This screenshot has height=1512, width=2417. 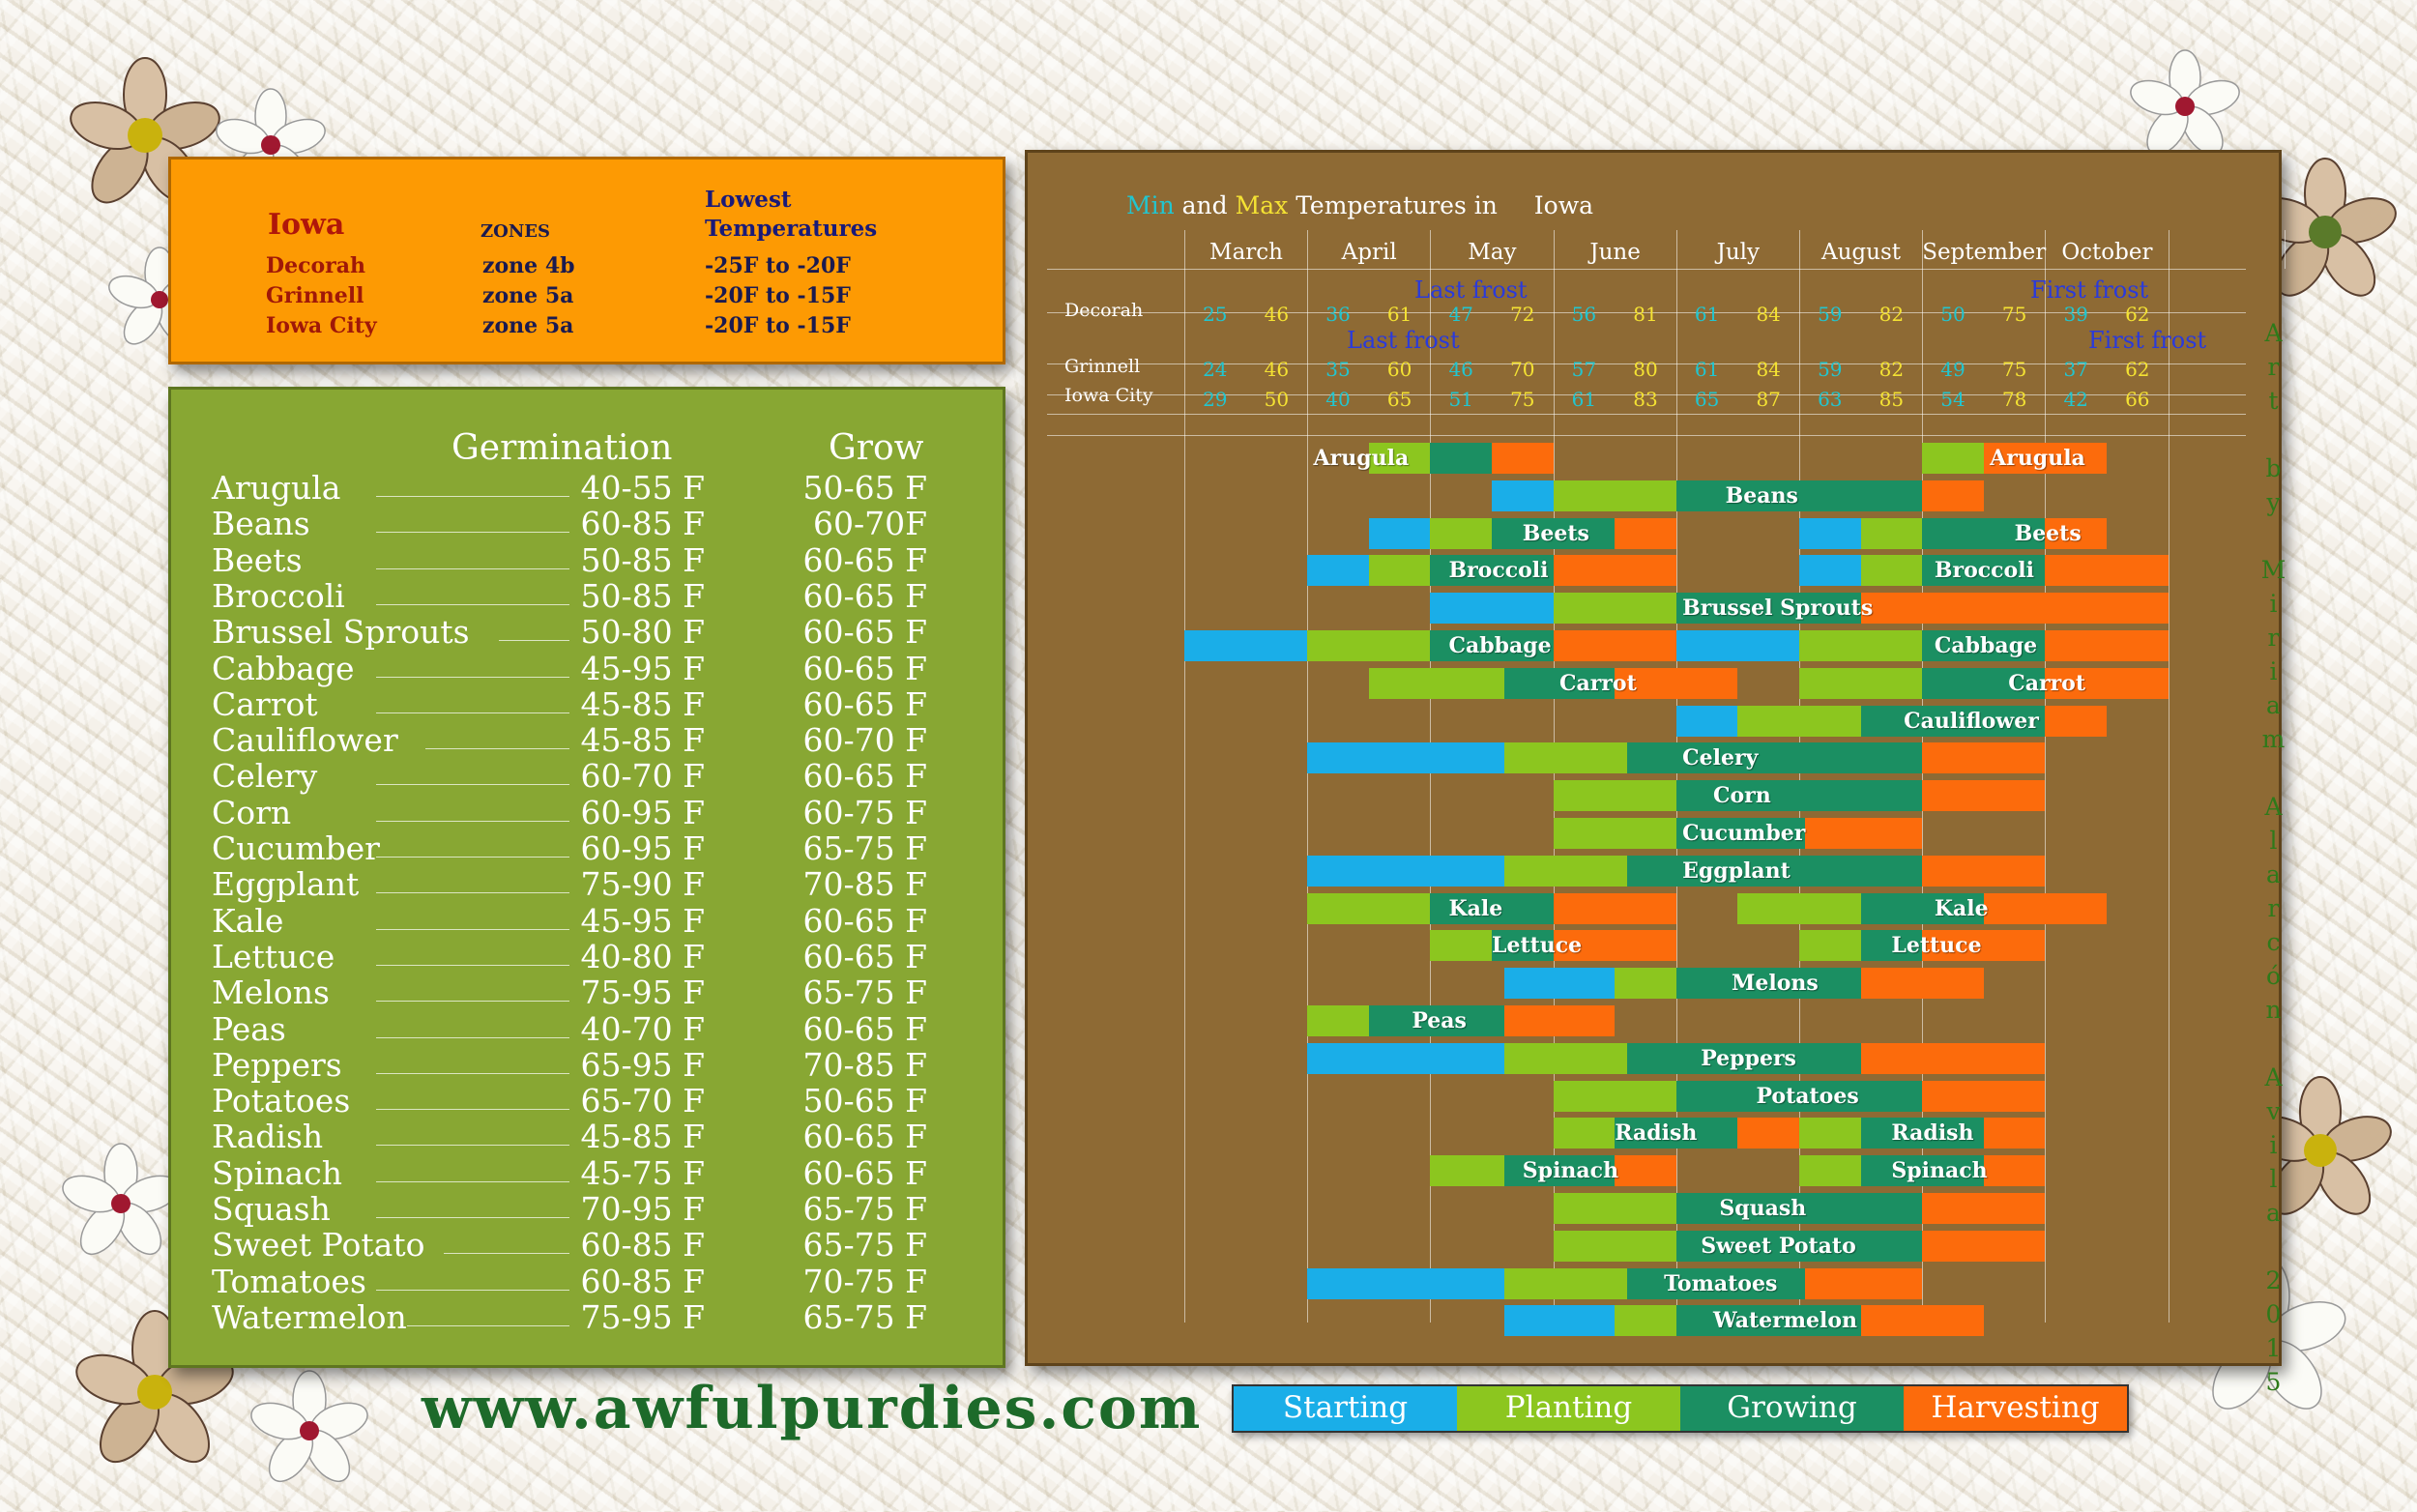 What do you see at coordinates (1646, 435) in the screenshot?
I see `grid-line-horizontal` at bounding box center [1646, 435].